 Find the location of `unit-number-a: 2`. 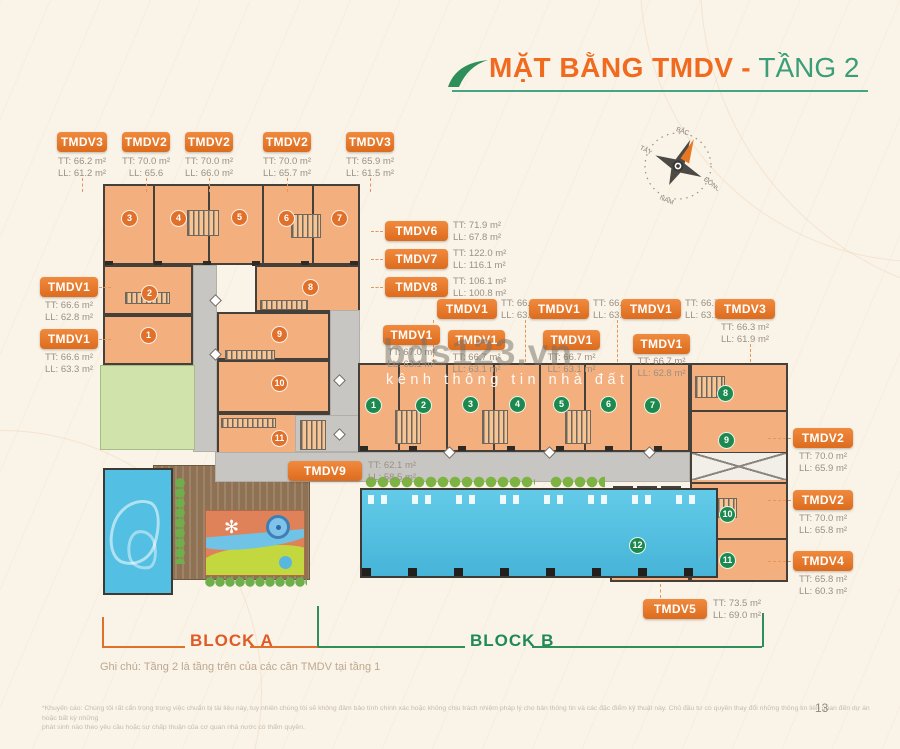

unit-number-a: 2 is located at coordinates (149, 293).